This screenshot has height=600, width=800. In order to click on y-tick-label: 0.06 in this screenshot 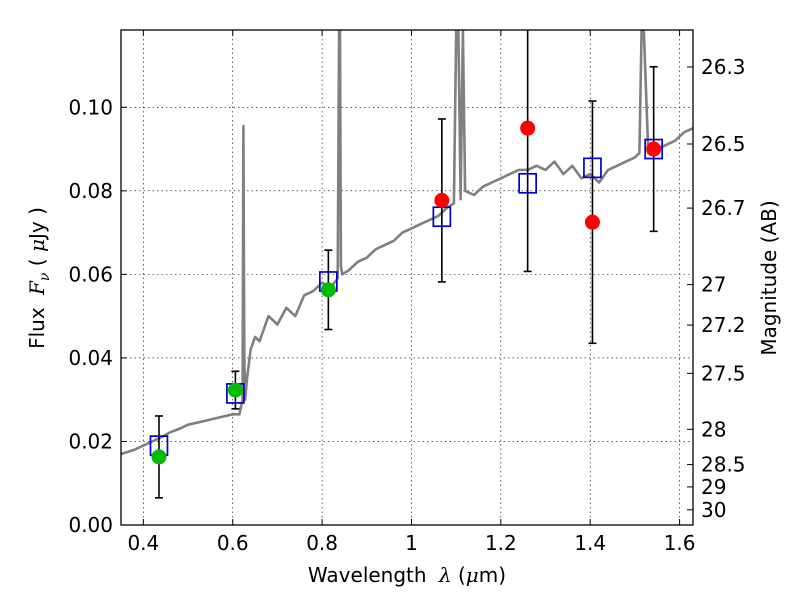, I will do `click(90, 274)`.